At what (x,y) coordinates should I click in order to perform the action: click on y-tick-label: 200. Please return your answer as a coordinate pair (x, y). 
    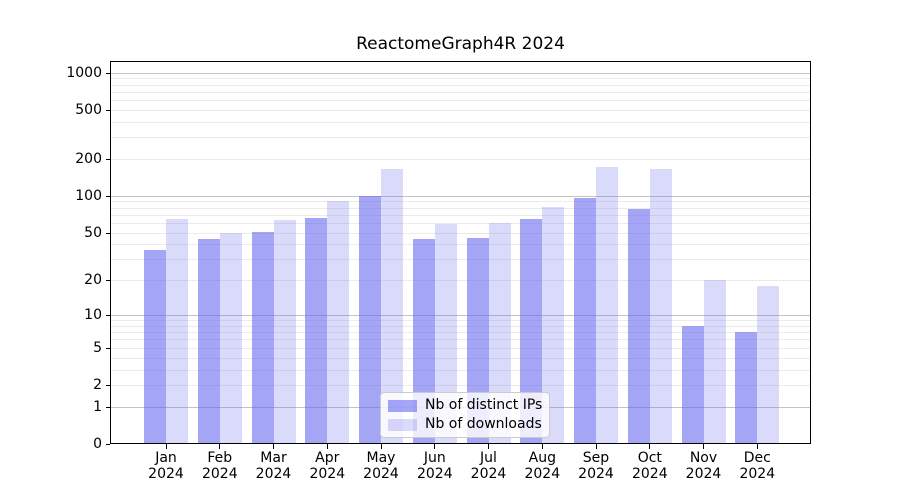
    Looking at the image, I should click on (88, 158).